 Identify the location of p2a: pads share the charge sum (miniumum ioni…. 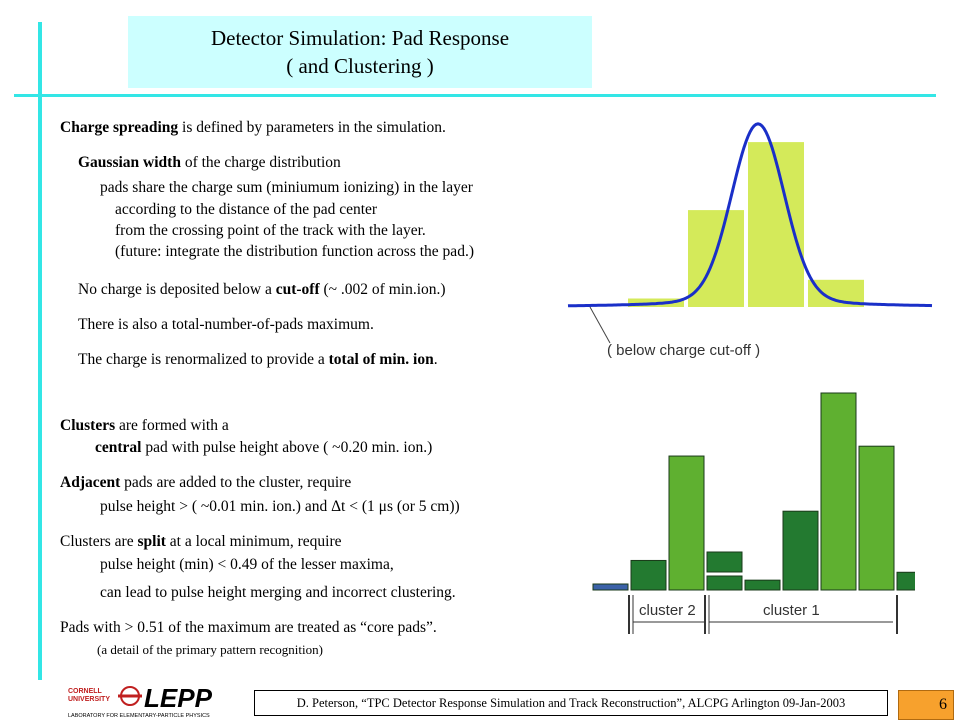
(286, 187).